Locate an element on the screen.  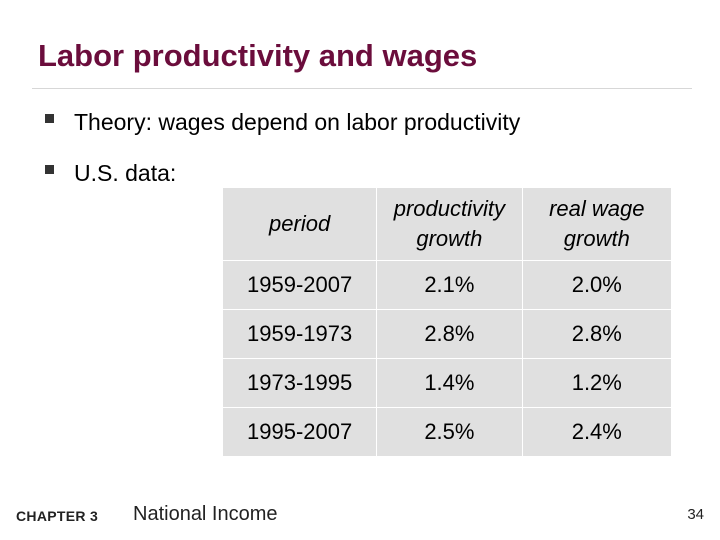
cell-real-wage: 2.8% is located at coordinates (597, 334).